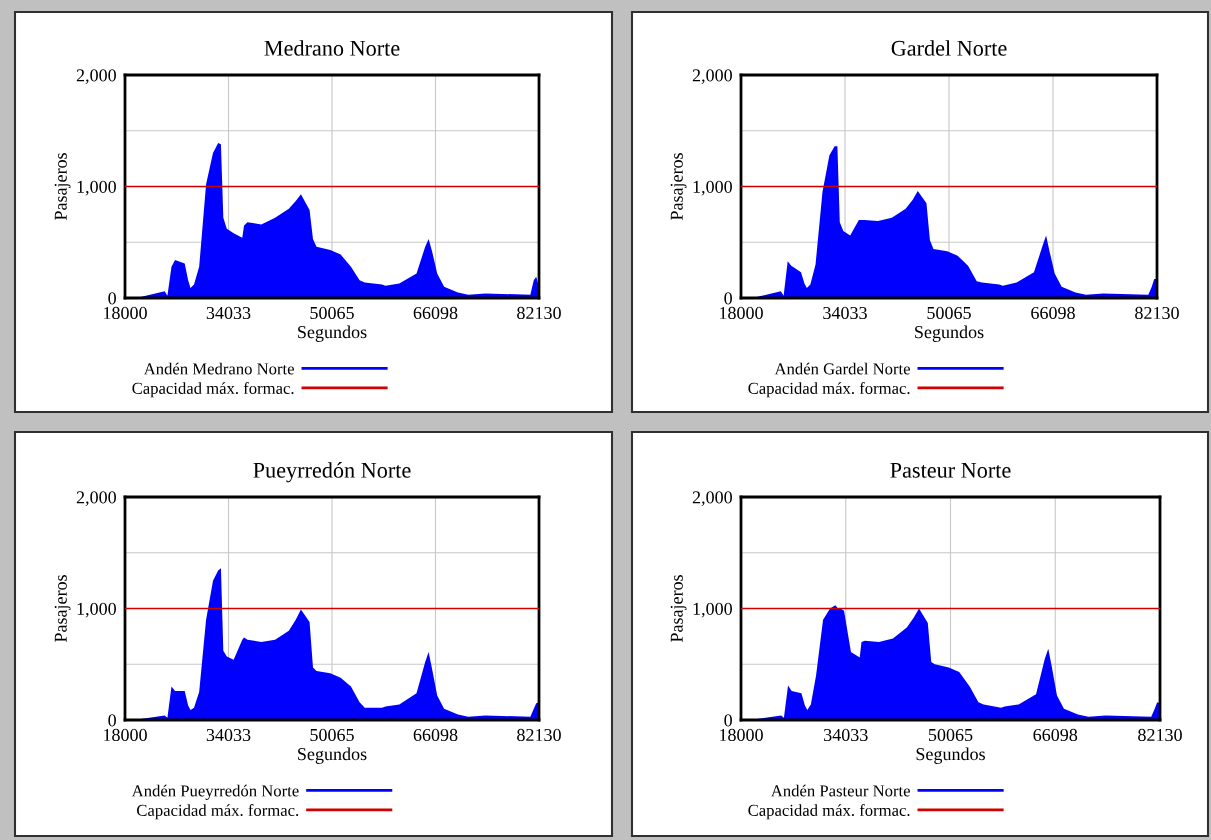  Describe the element at coordinates (842, 368) in the screenshot. I see `legend-label: Andén Gardel Norte` at that location.